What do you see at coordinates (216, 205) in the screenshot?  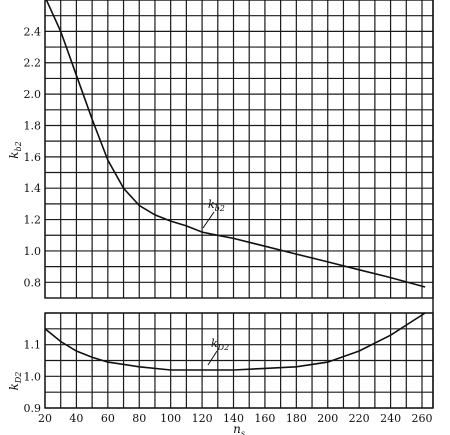 I see `kb2-curve-label: kb2` at bounding box center [216, 205].